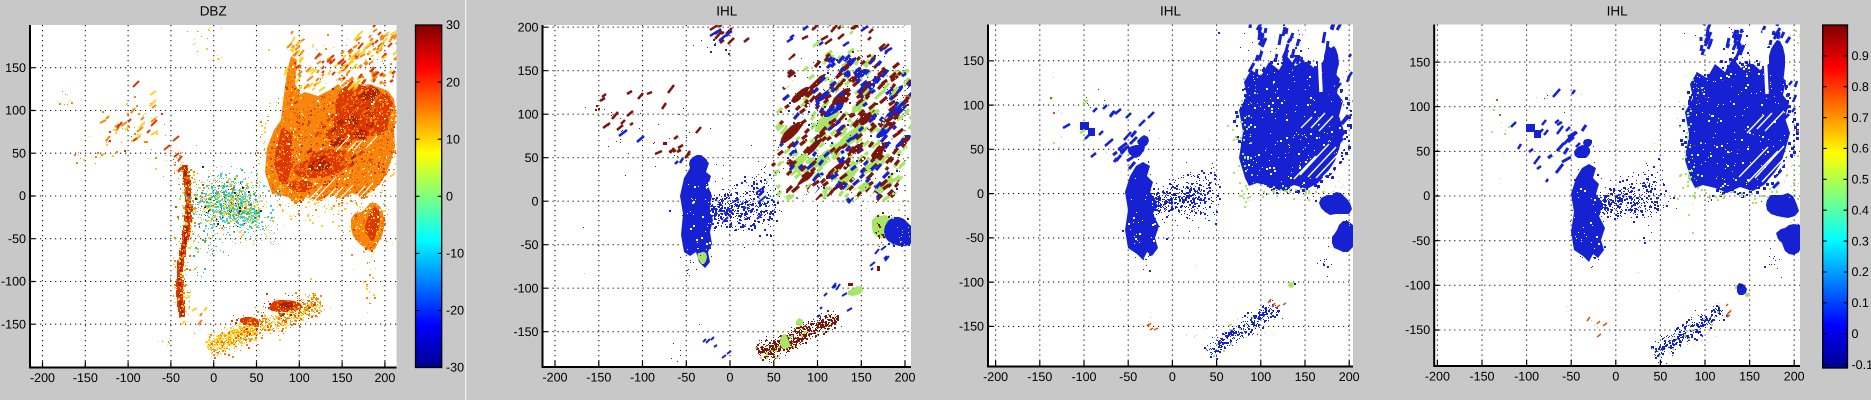  Describe the element at coordinates (455, 254) in the screenshot. I see `svg-text: -10` at that location.